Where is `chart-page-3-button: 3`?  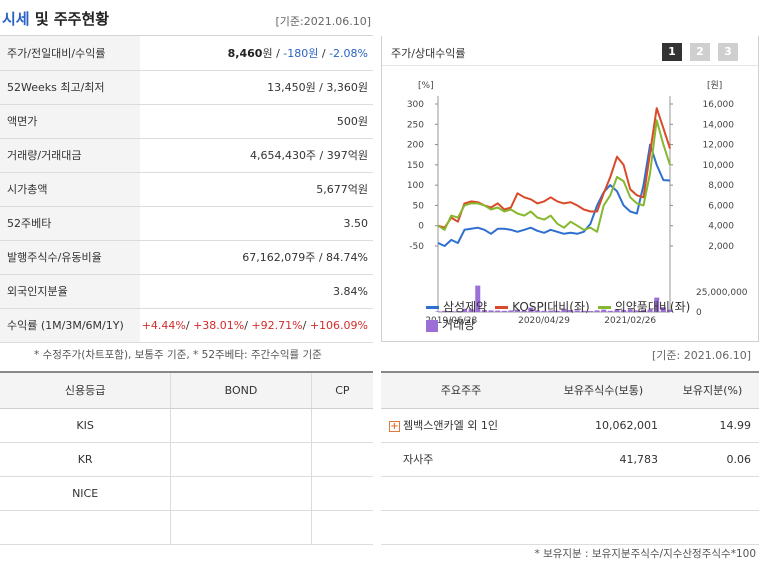 chart-page-3-button: 3 is located at coordinates (728, 52).